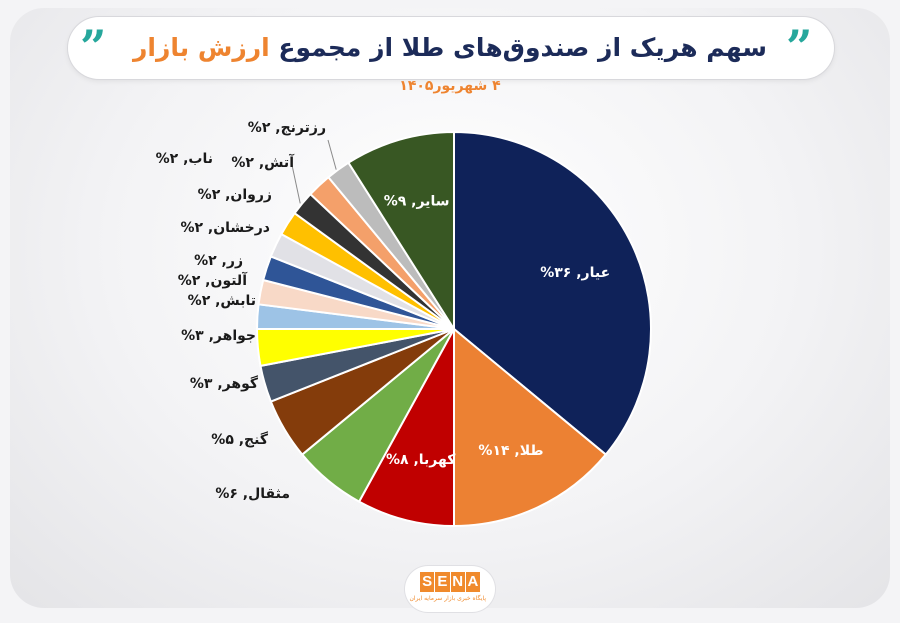 This screenshot has width=900, height=623. What do you see at coordinates (225, 228) in the screenshot?
I see `slice-label: درخشان, ۲%` at bounding box center [225, 228].